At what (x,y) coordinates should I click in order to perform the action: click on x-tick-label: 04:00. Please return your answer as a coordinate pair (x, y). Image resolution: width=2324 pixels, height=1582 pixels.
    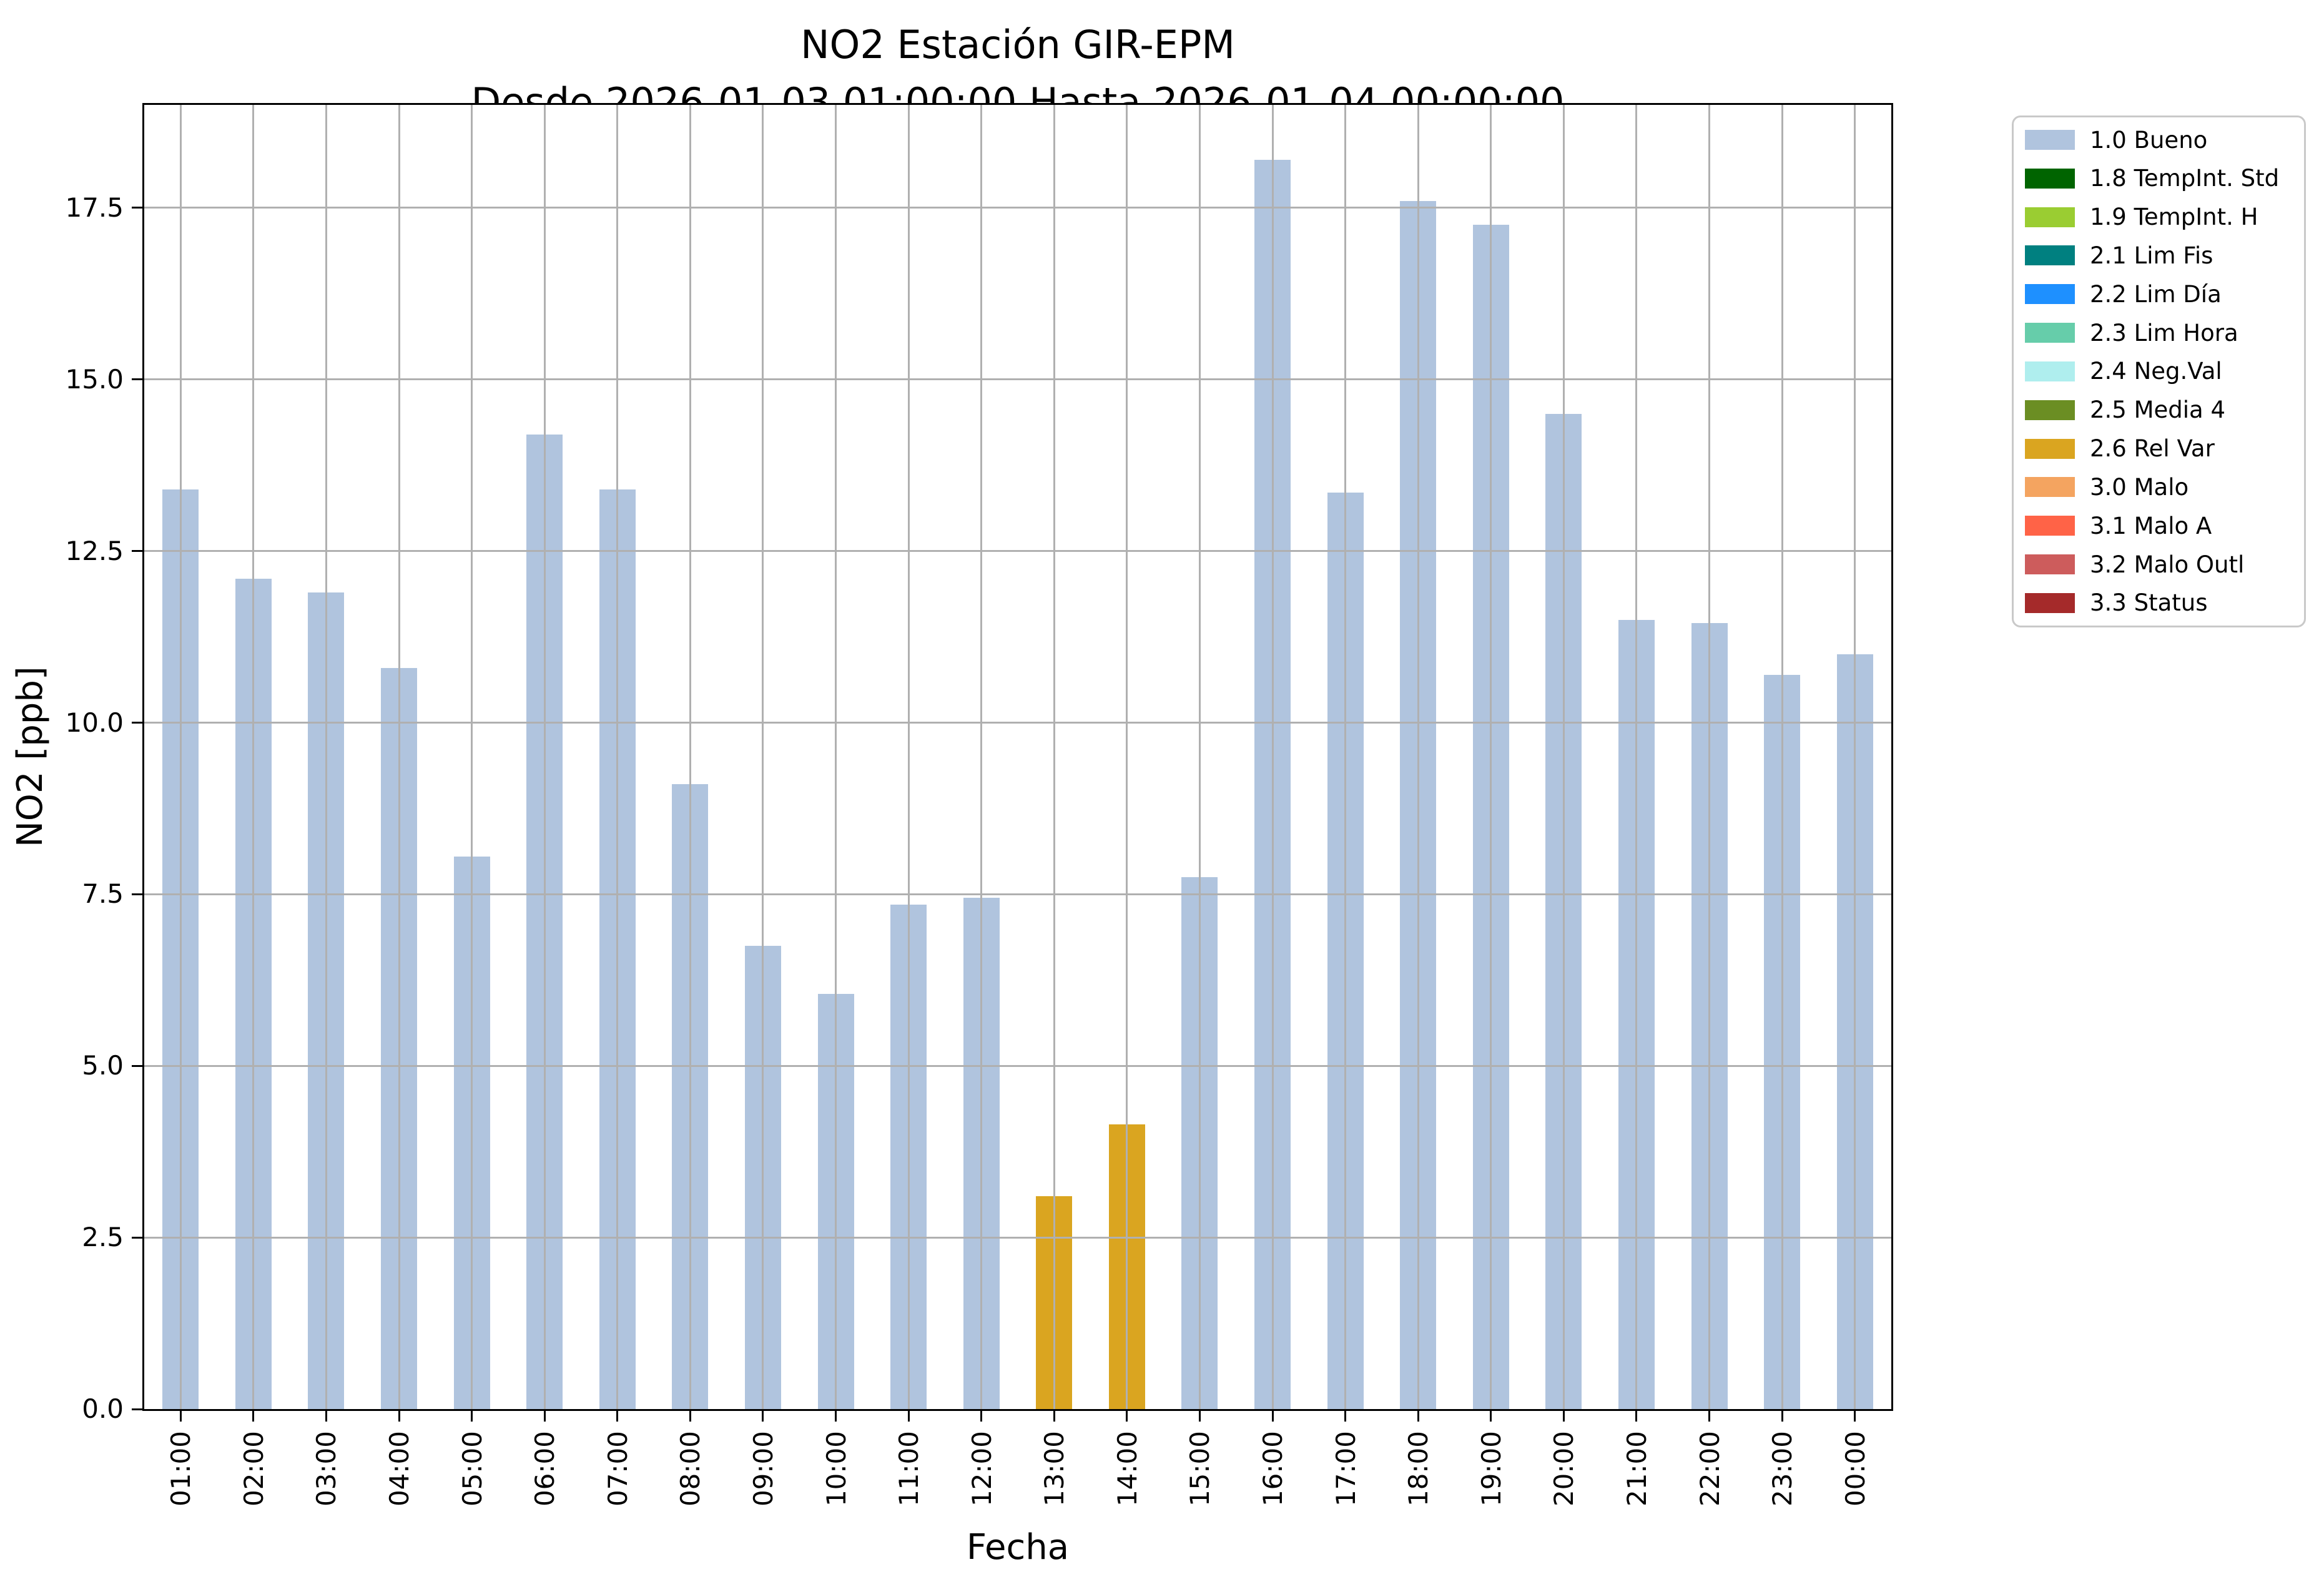
    Looking at the image, I should click on (399, 1469).